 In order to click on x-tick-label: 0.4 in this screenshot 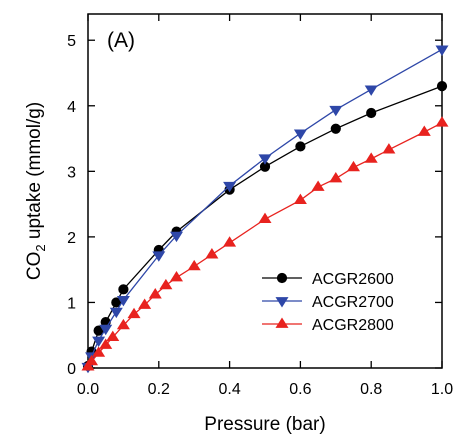, I will do `click(229, 389)`.